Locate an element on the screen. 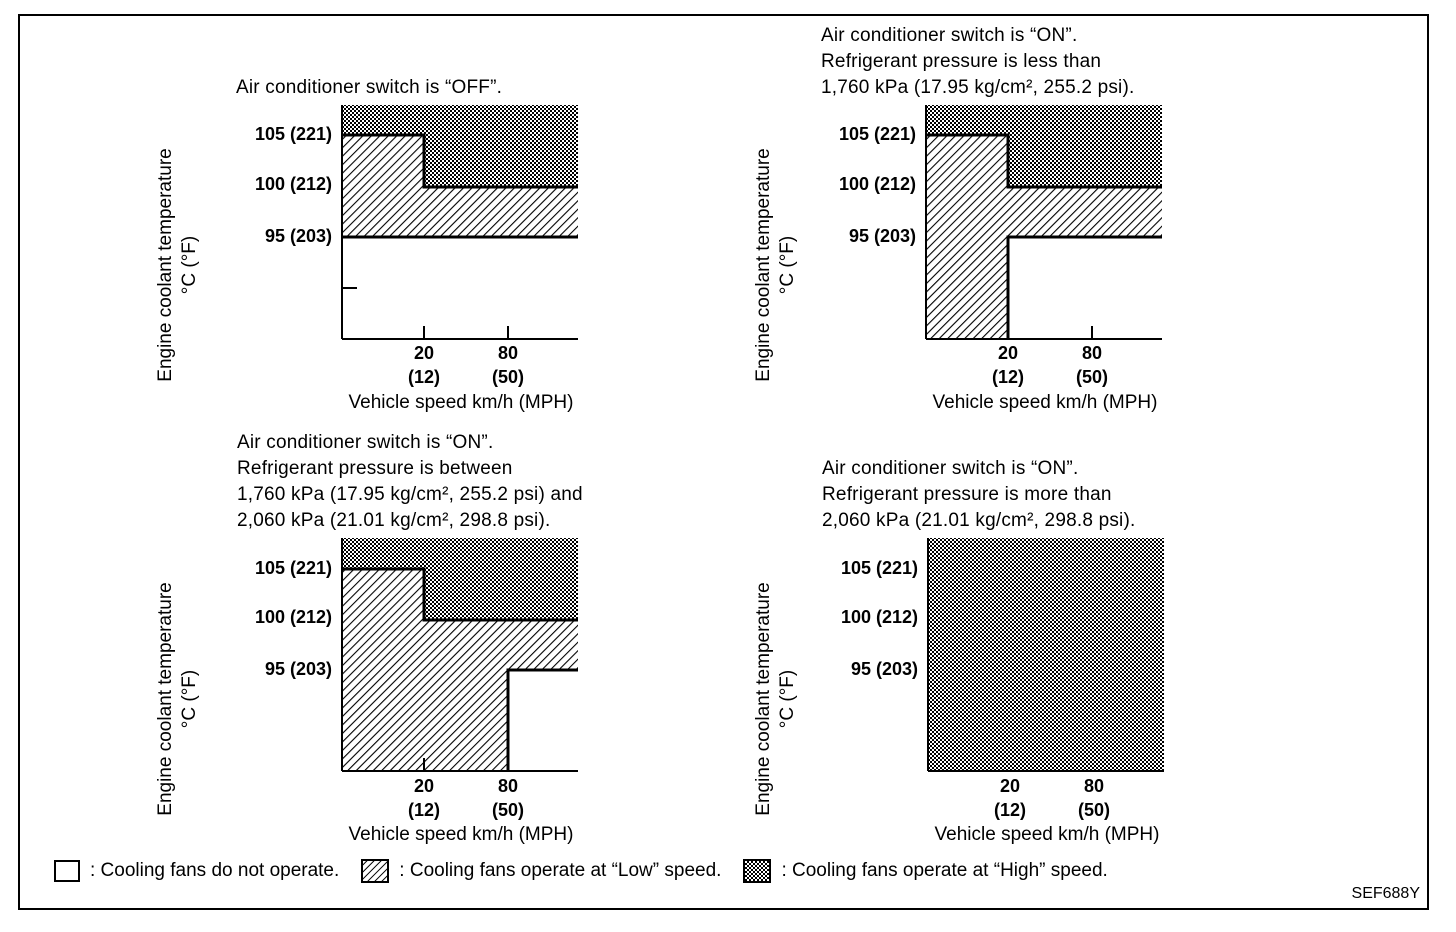 This screenshot has width=1456, height=932. legend-swatch-blank-icon is located at coordinates (67, 871).